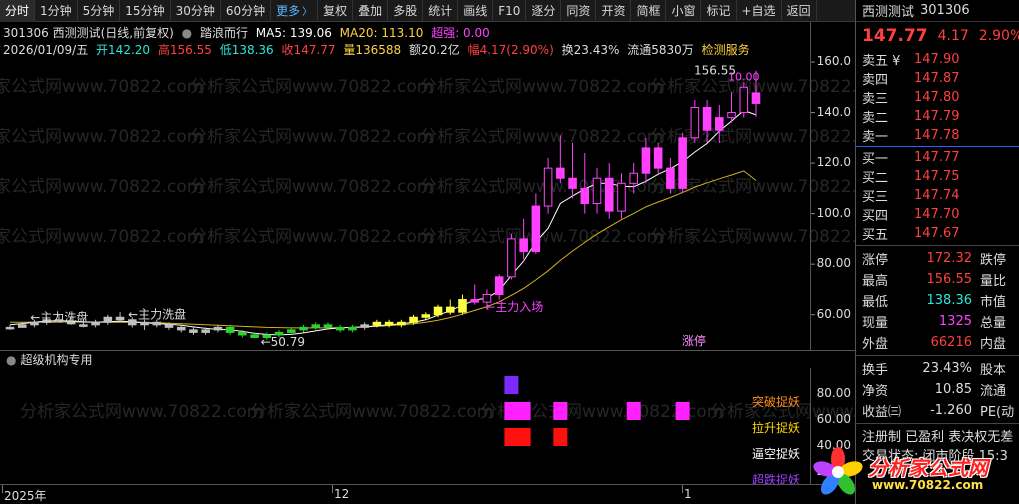 This screenshot has height=504, width=1019. Describe the element at coordinates (993, 323) in the screenshot. I see `stat-label-2: 总量` at that location.